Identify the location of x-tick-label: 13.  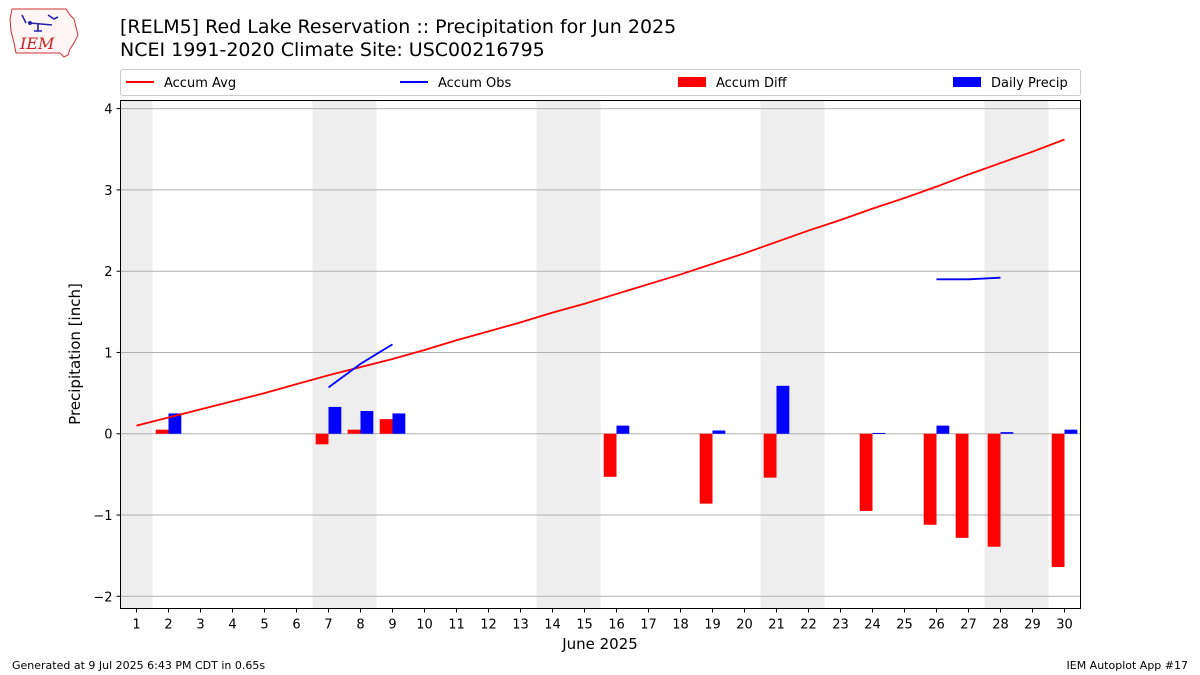
(520, 625).